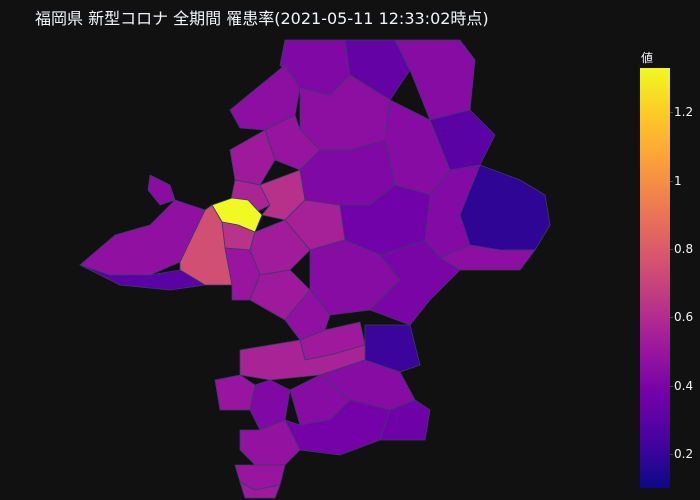  I want to click on region-tosu-border, so click(307, 315).